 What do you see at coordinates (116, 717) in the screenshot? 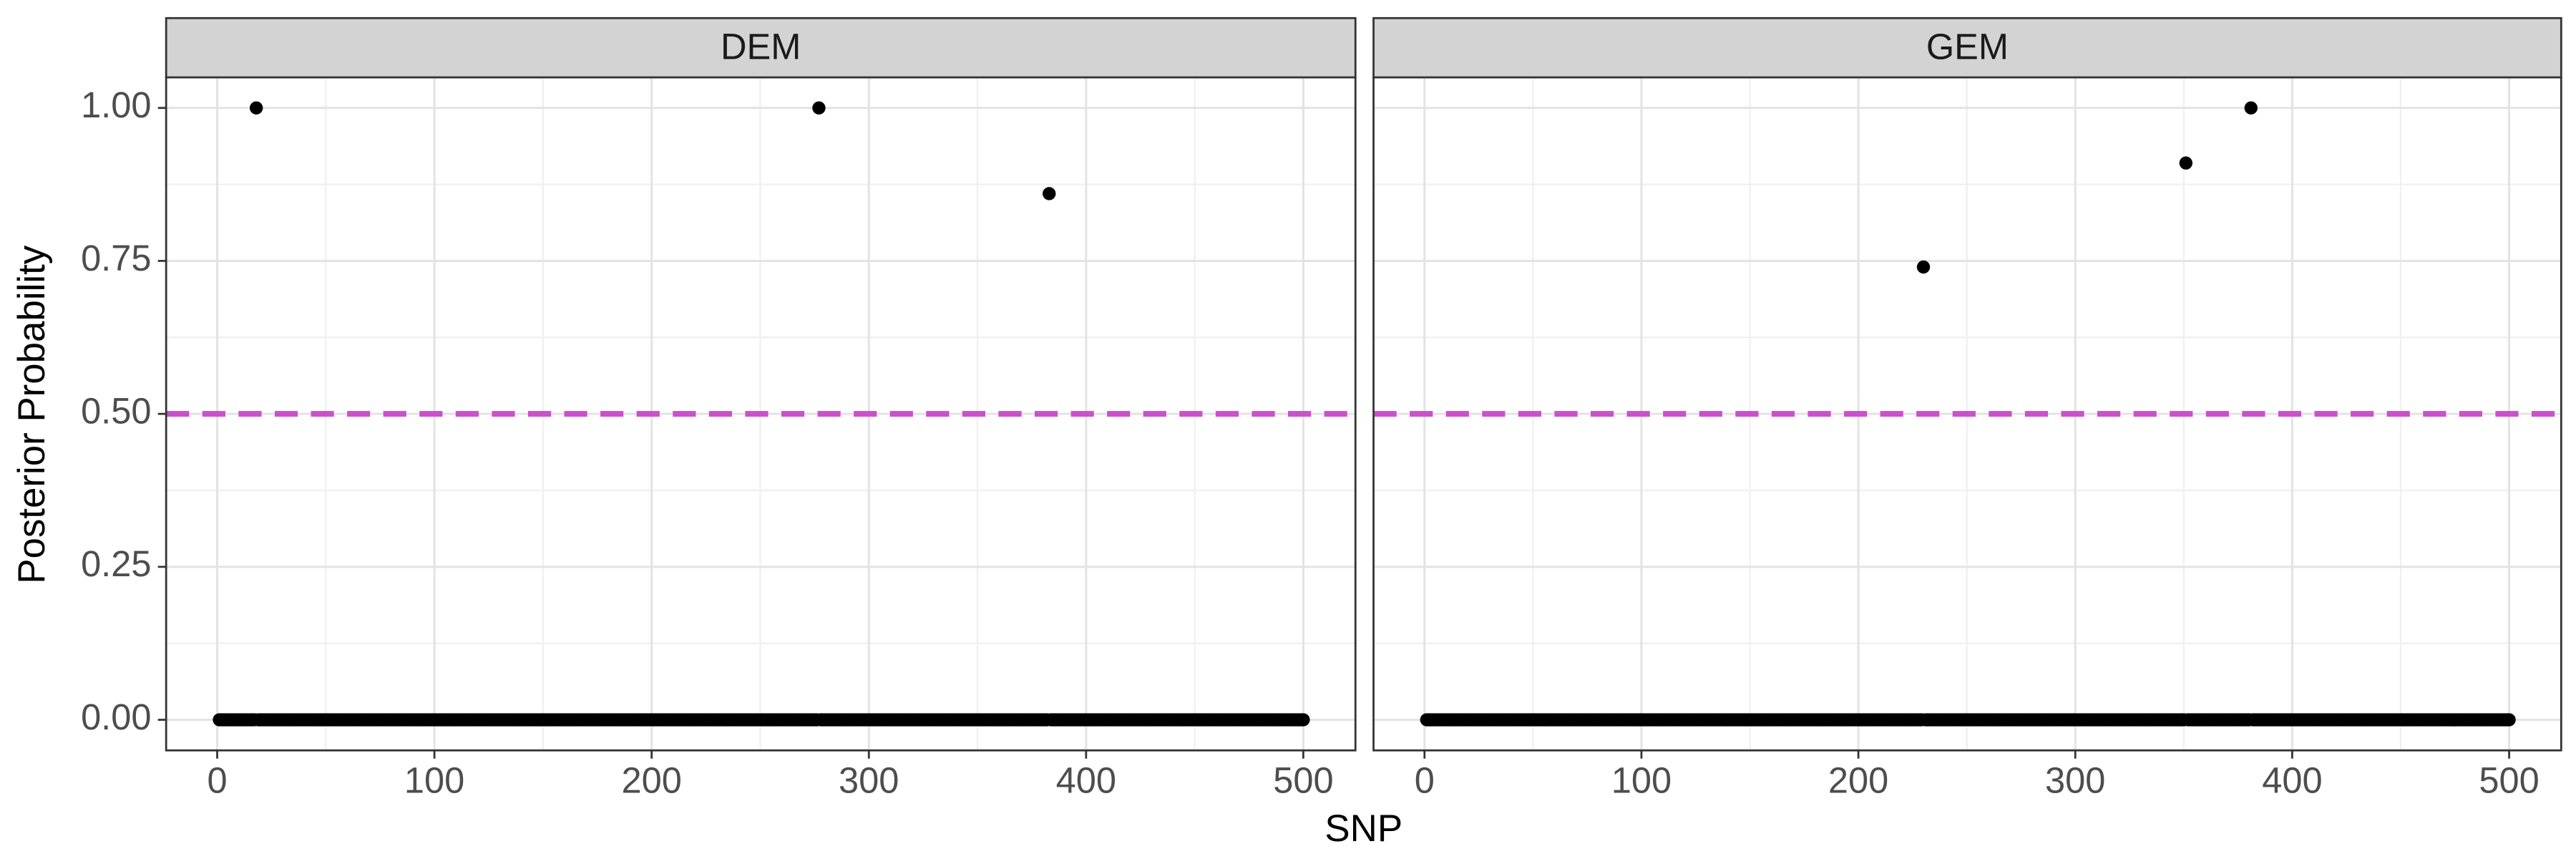
I see `y-tick-label: 0.00` at bounding box center [116, 717].